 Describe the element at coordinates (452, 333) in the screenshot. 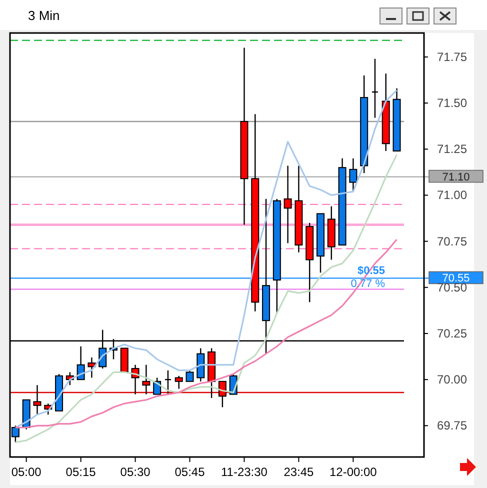

I see `y-tick-label: 70.25` at that location.